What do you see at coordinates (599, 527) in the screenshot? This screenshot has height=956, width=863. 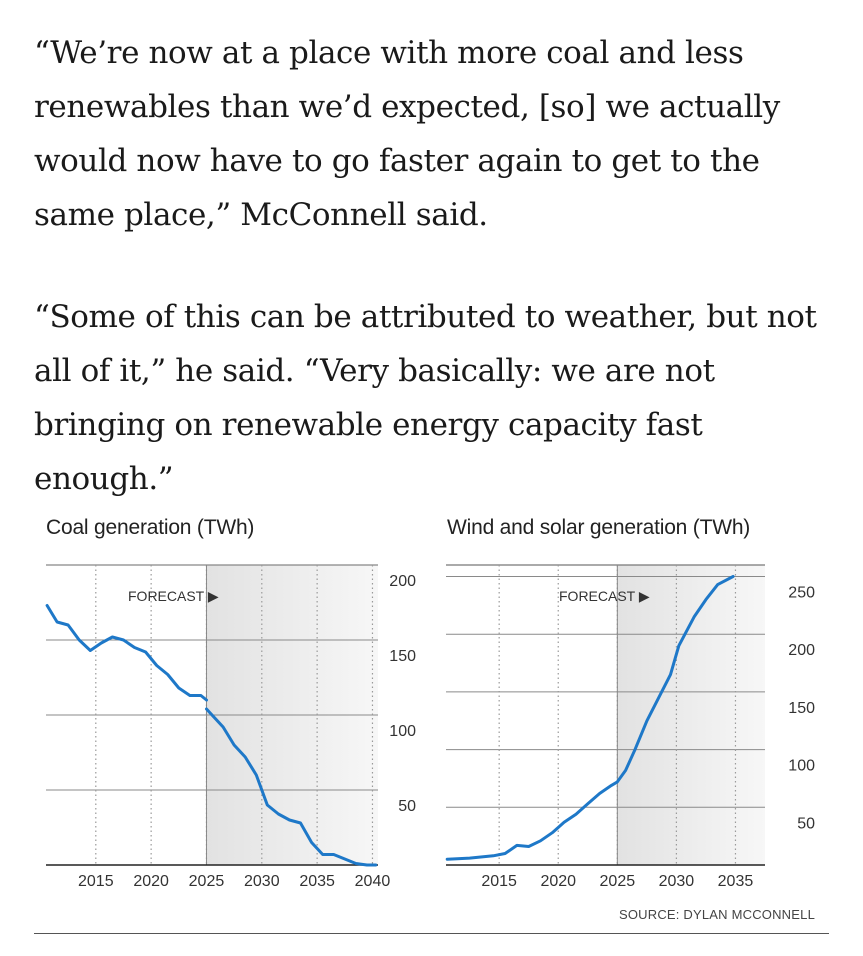 I see `wind-solar-chart-title: Wind and solar generation (TWh)` at bounding box center [599, 527].